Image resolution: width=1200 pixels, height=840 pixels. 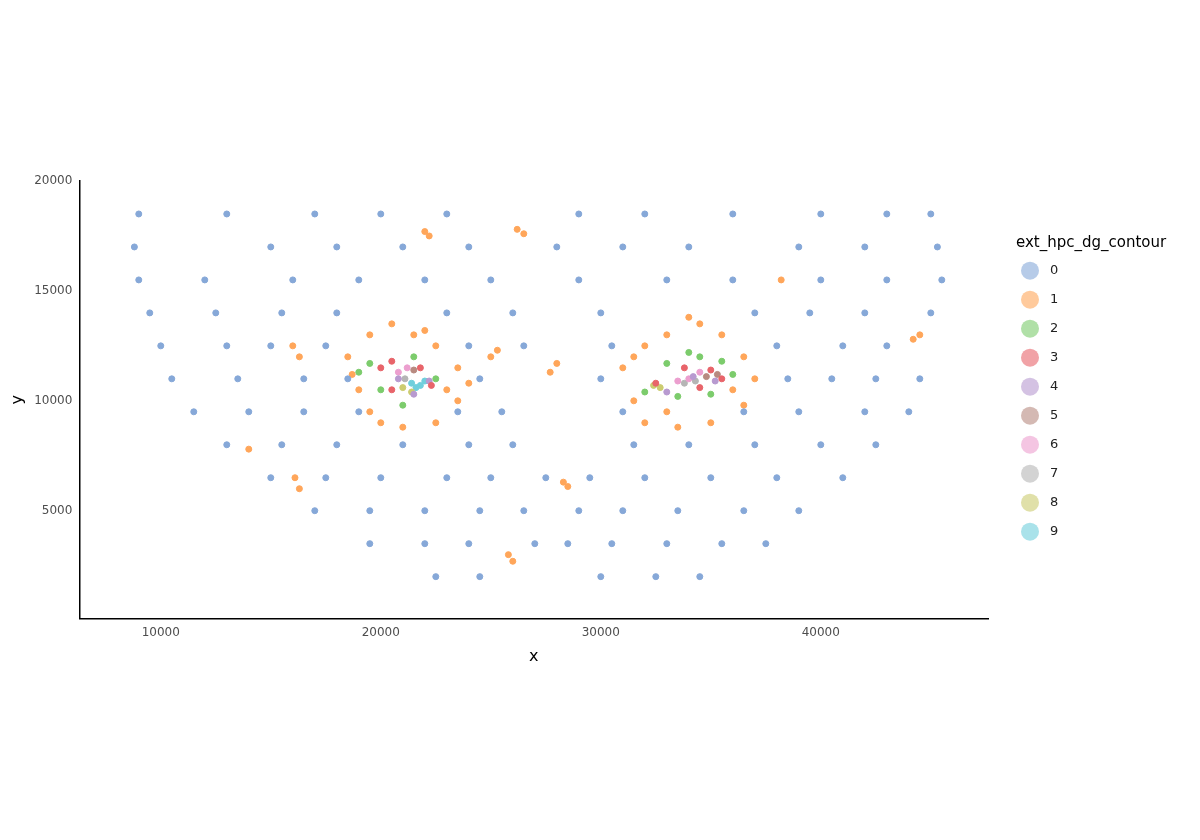 I want to click on legend-label: 5, so click(x=1054, y=415).